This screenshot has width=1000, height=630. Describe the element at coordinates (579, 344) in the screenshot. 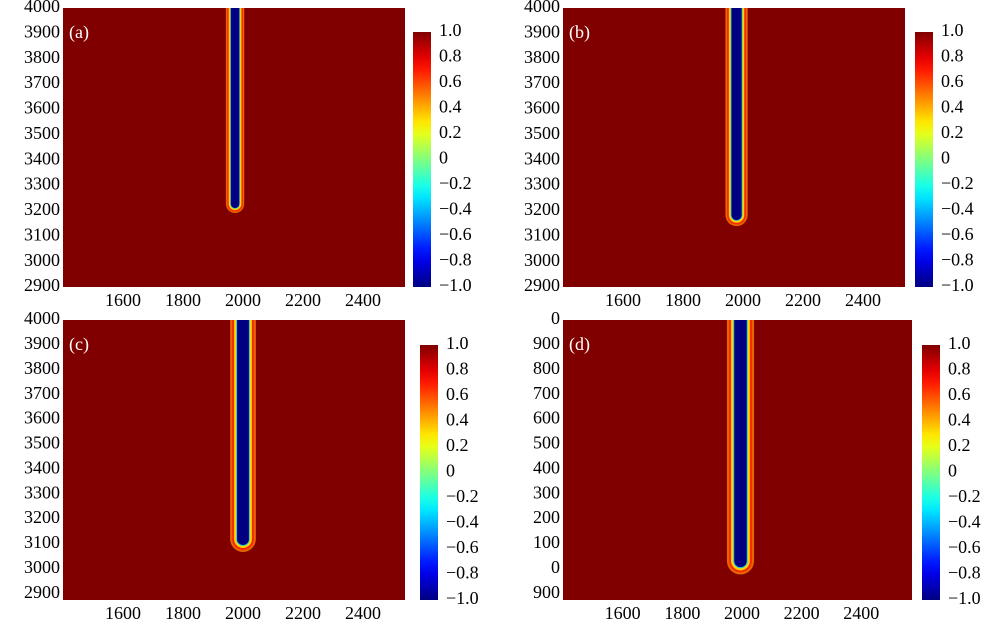

I see `panel-label: (d)` at that location.